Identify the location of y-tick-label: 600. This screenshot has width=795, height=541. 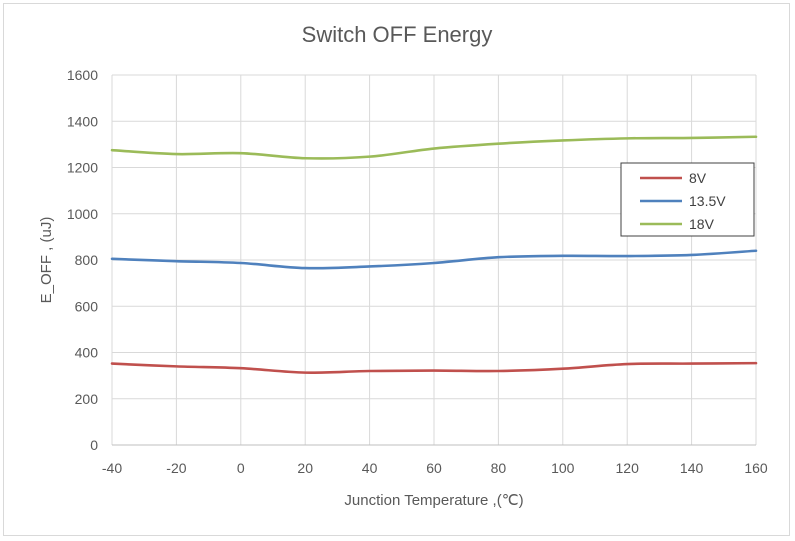
(87, 306).